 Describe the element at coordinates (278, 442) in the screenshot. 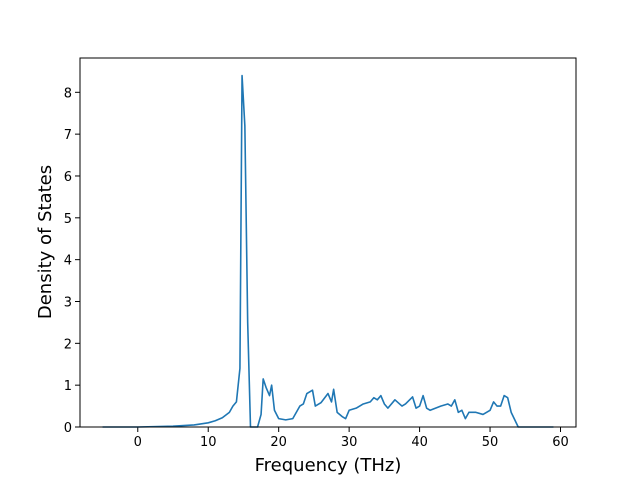

I see `x-tick-label: 20` at that location.